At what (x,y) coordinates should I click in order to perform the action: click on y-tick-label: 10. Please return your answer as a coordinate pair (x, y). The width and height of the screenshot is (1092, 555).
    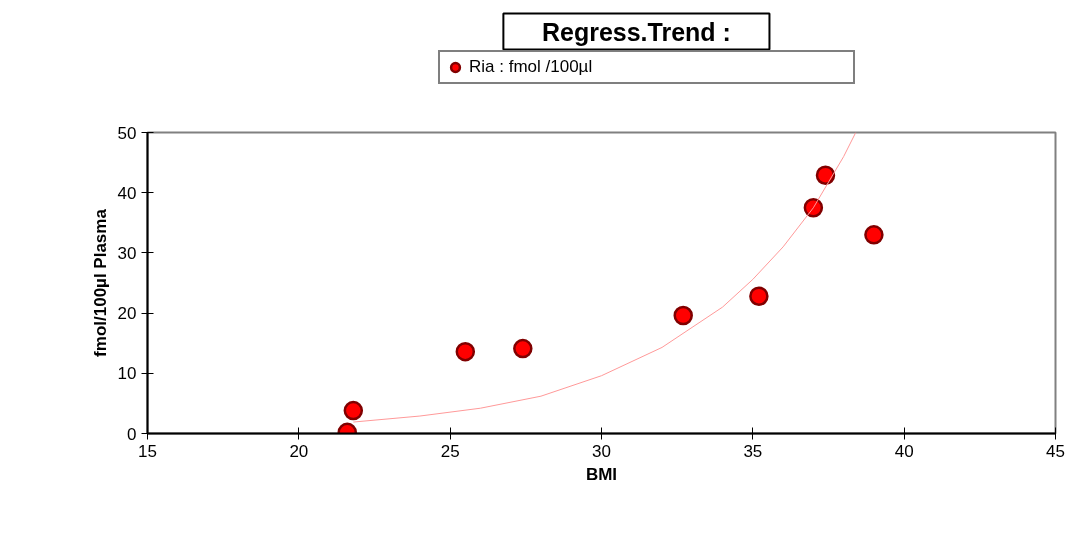
    Looking at the image, I should click on (127, 374).